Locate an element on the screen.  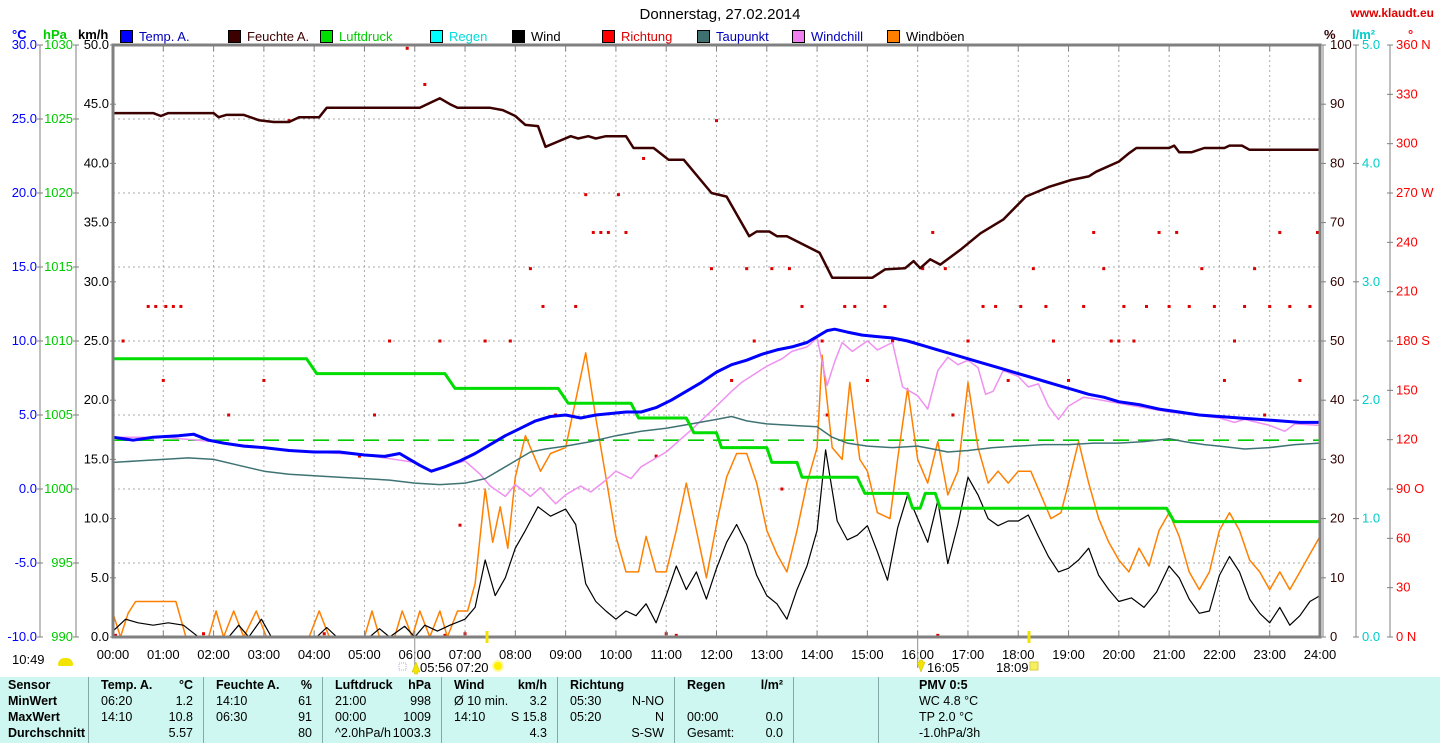
table-cell: 00:00 is located at coordinates (703, 717).